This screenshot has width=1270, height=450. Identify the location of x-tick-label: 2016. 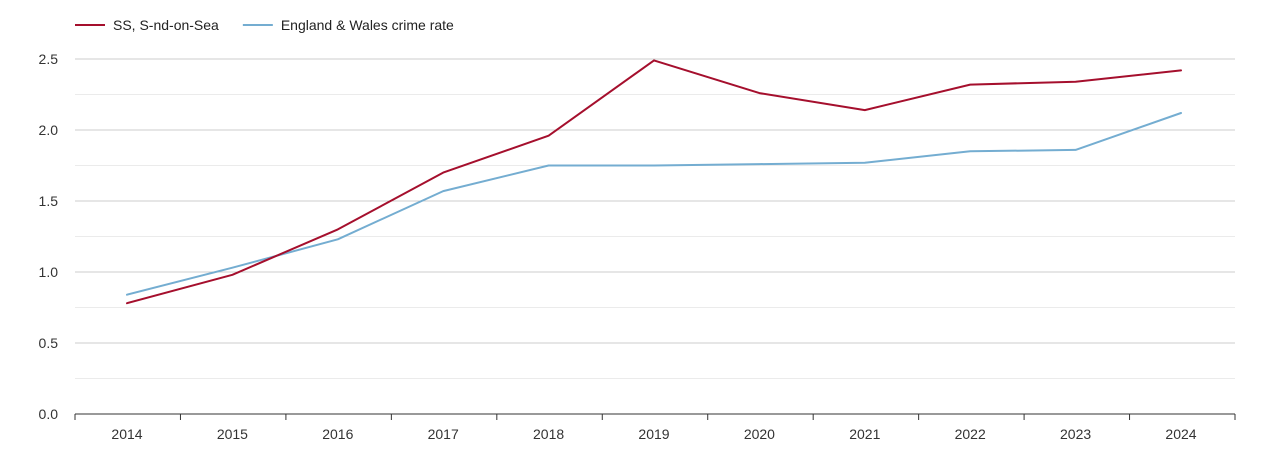
(337, 434).